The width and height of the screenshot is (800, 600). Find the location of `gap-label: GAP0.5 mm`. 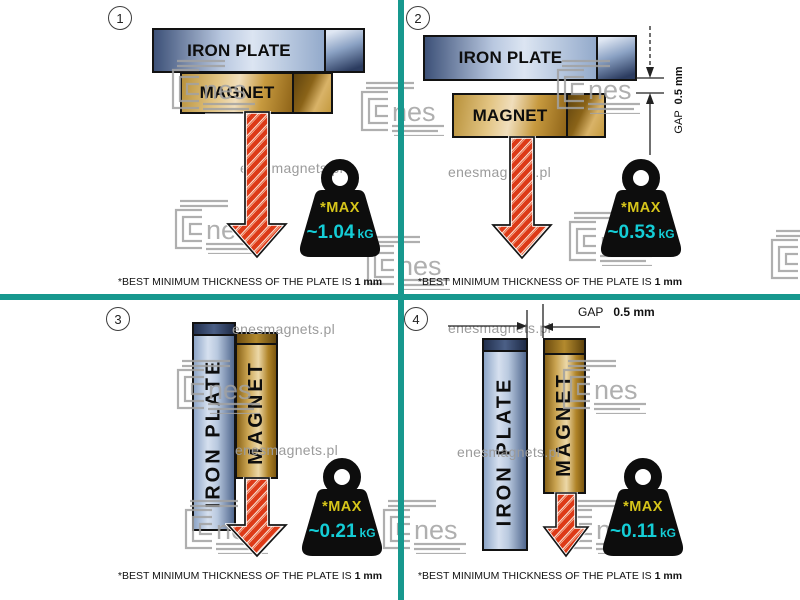

gap-label: GAP0.5 mm is located at coordinates (679, 100).